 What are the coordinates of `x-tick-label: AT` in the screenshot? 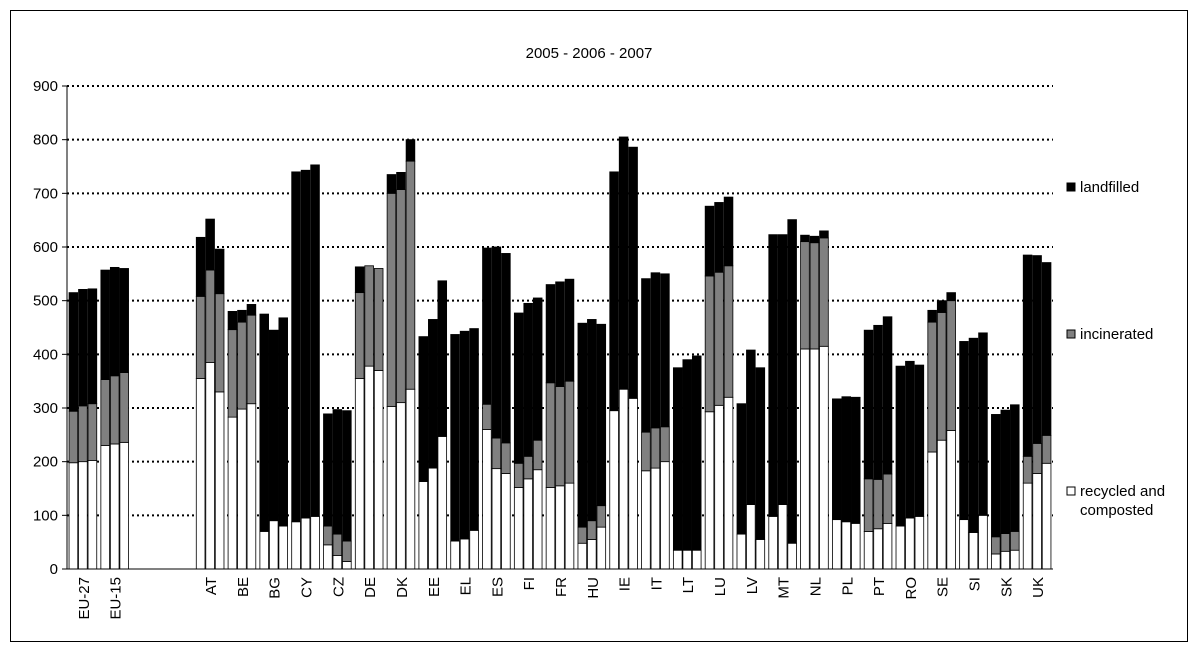 It's located at (211, 586).